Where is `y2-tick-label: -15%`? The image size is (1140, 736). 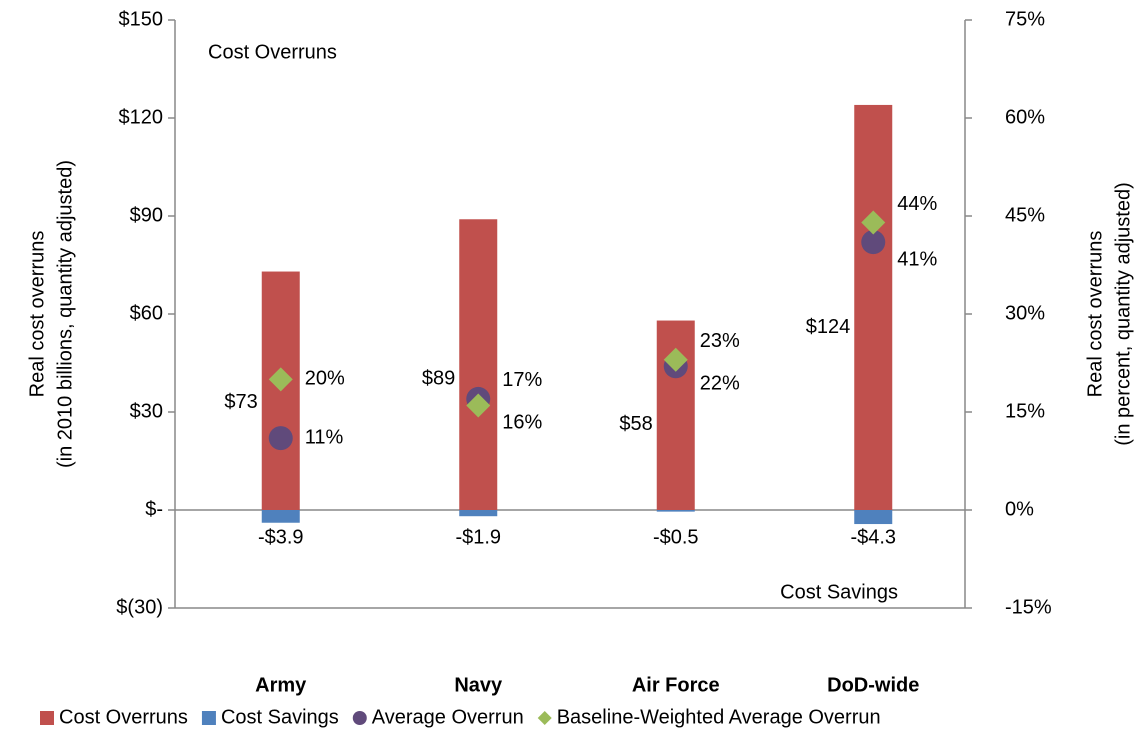 y2-tick-label: -15% is located at coordinates (1028, 607).